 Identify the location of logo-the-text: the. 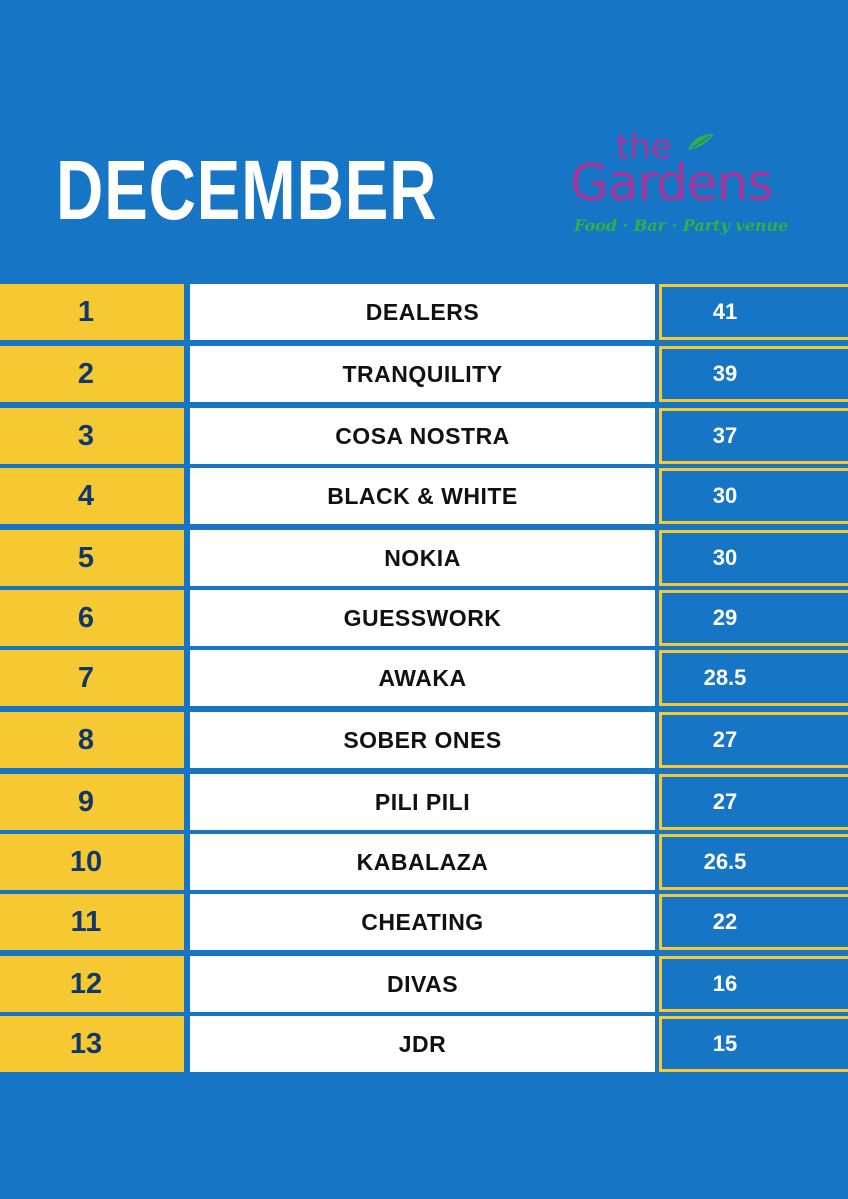
(644, 147).